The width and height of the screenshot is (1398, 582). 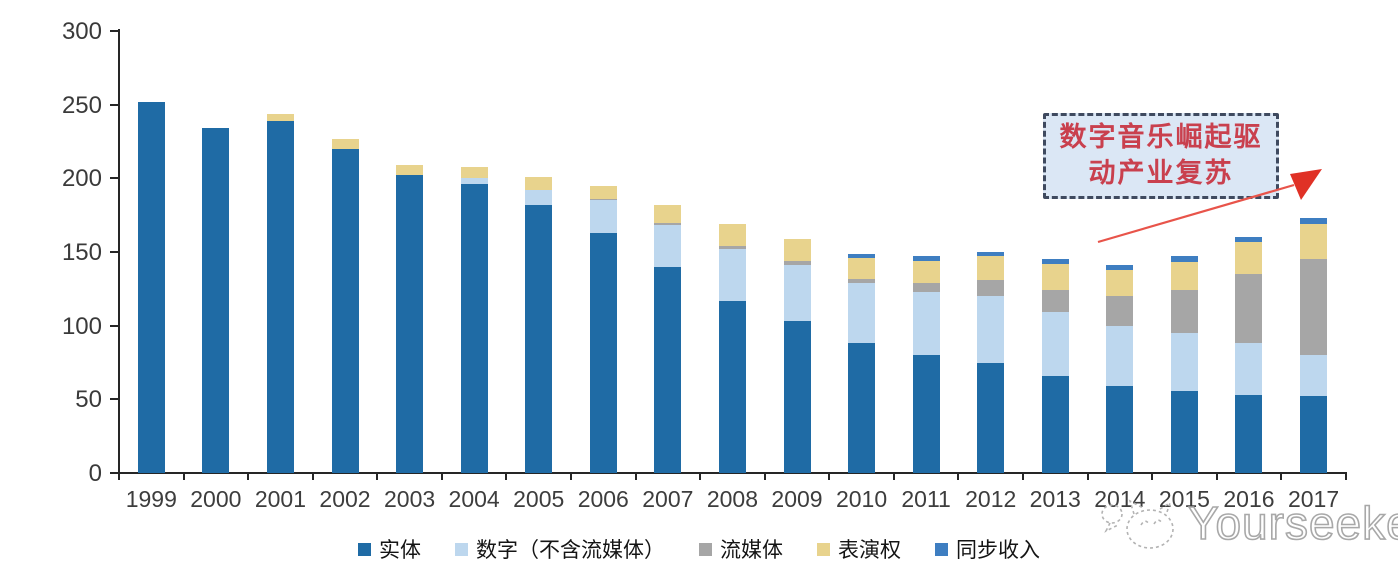 What do you see at coordinates (1120, 283) in the screenshot?
I see `bar-segment-2014-表演权` at bounding box center [1120, 283].